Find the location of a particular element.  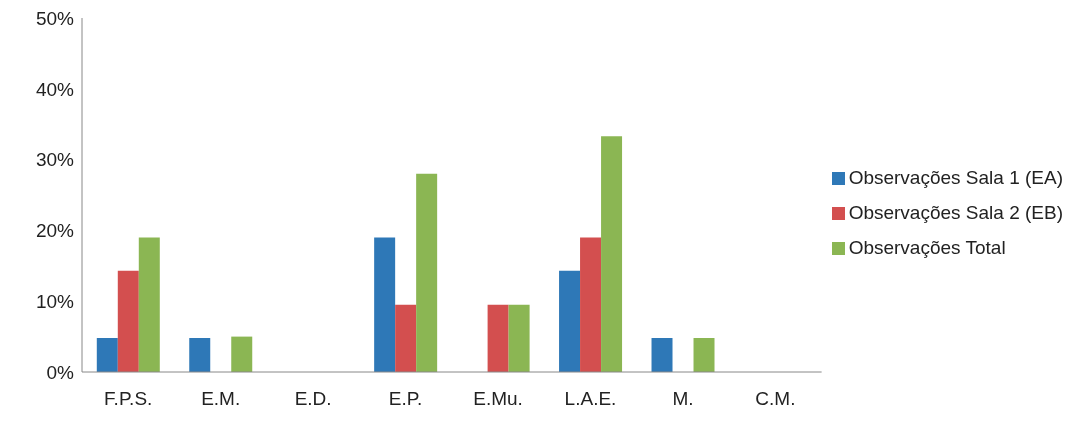

y-tick-label: 40% is located at coordinates (55, 89).